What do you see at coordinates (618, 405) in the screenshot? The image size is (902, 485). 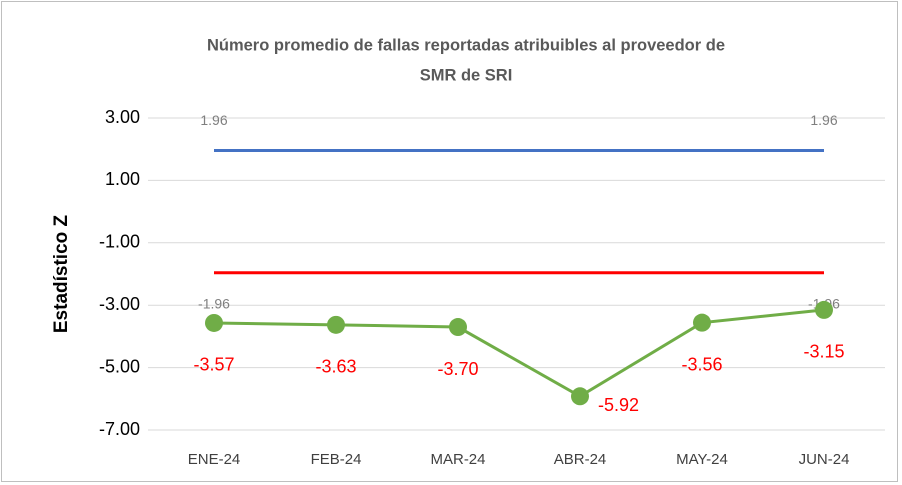 I see `data-label: -5.92` at bounding box center [618, 405].